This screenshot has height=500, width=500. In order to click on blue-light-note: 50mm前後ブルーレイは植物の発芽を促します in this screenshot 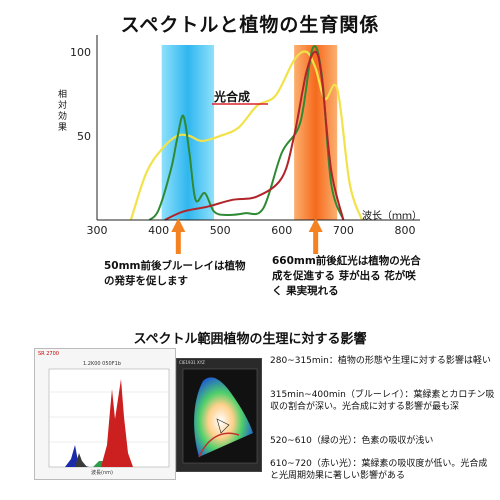, I will do `click(175, 273)`.